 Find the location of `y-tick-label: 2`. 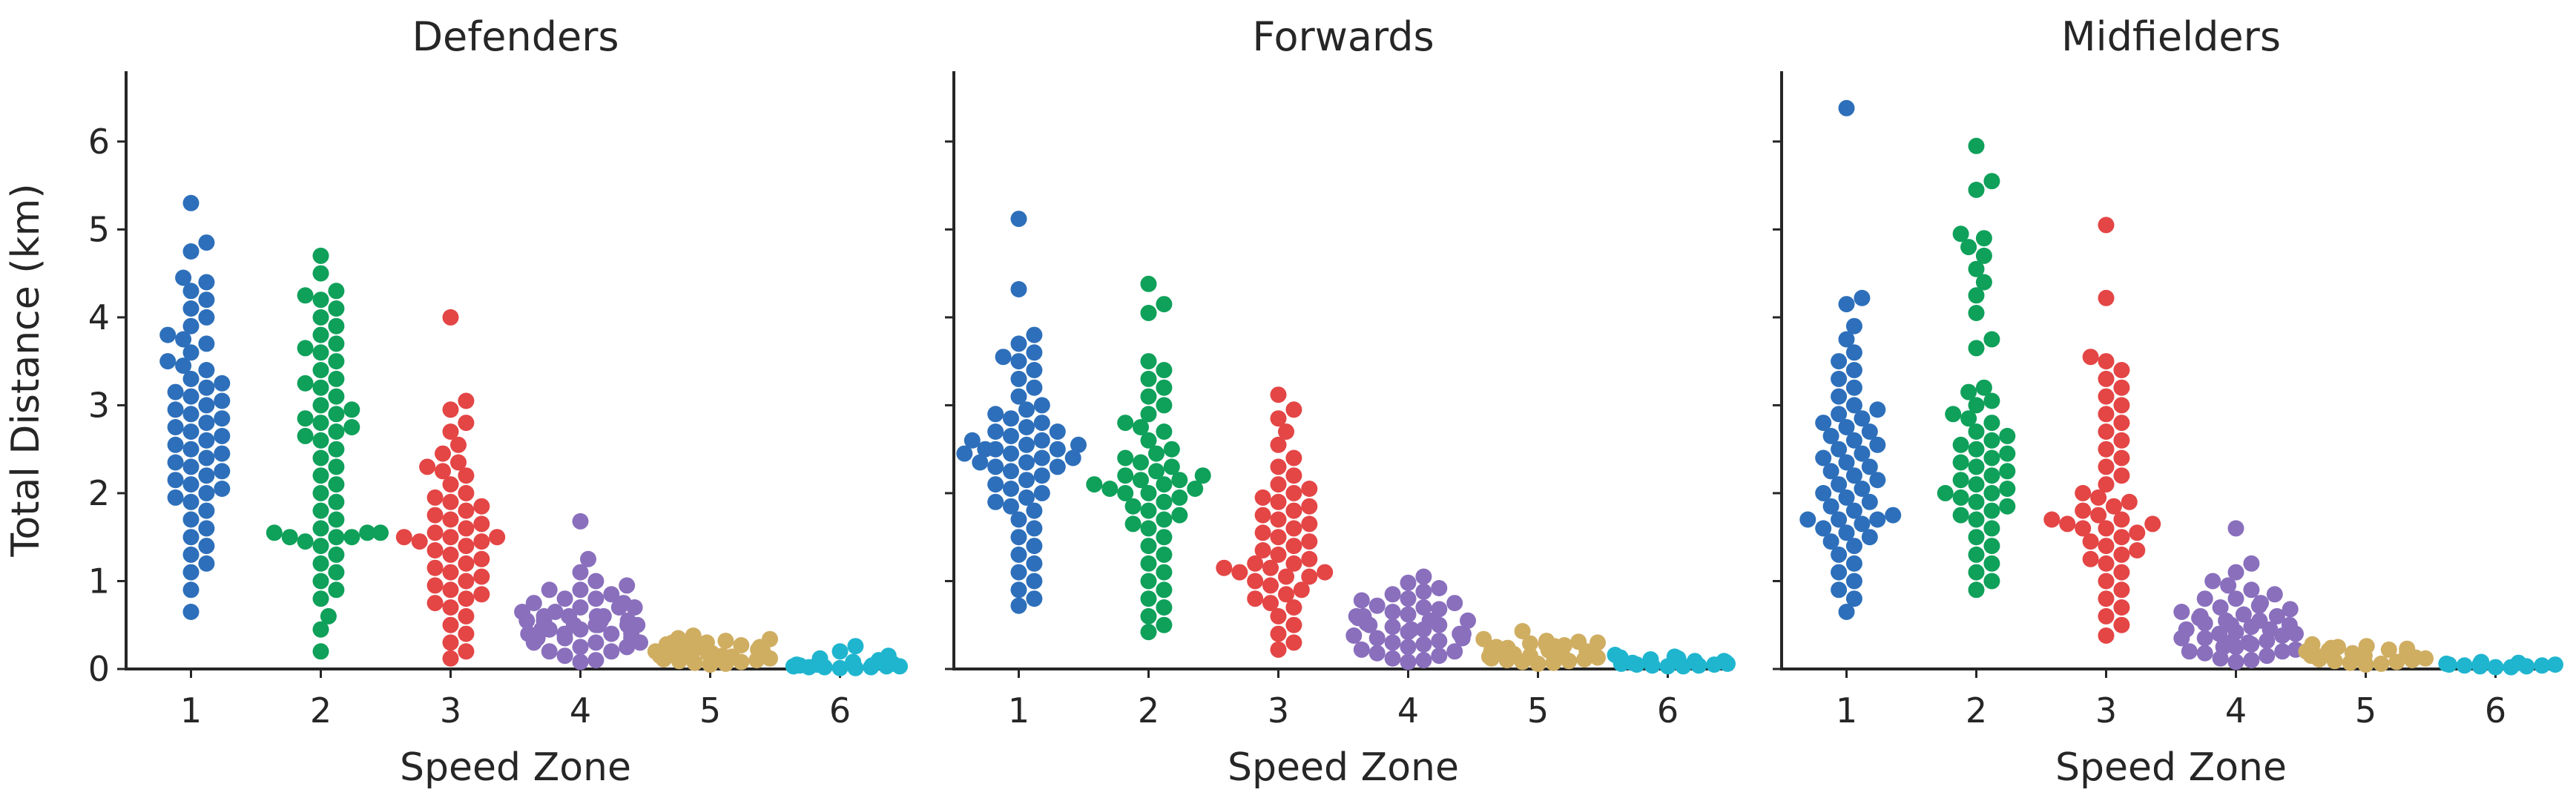

y-tick-label: 2 is located at coordinates (99, 493).